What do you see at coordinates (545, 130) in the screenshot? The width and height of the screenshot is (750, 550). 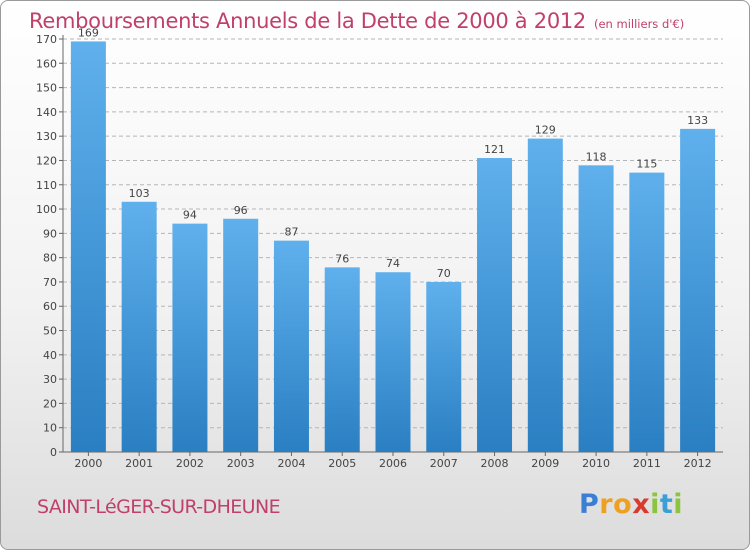 I see `data-label: 129` at bounding box center [545, 130].